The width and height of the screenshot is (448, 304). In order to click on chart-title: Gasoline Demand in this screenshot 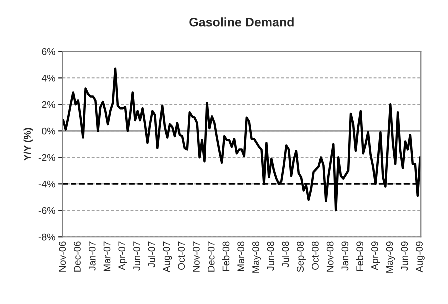, I will do `click(242, 22)`.